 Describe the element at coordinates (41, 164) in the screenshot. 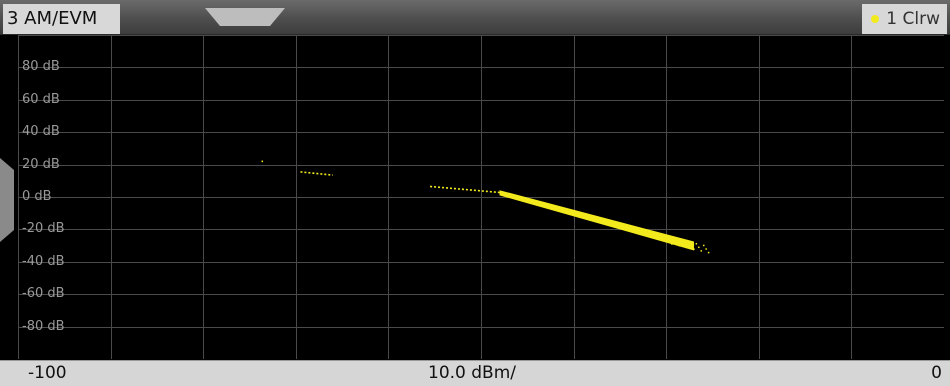

I see `y-tick-label: 20 dB` at that location.